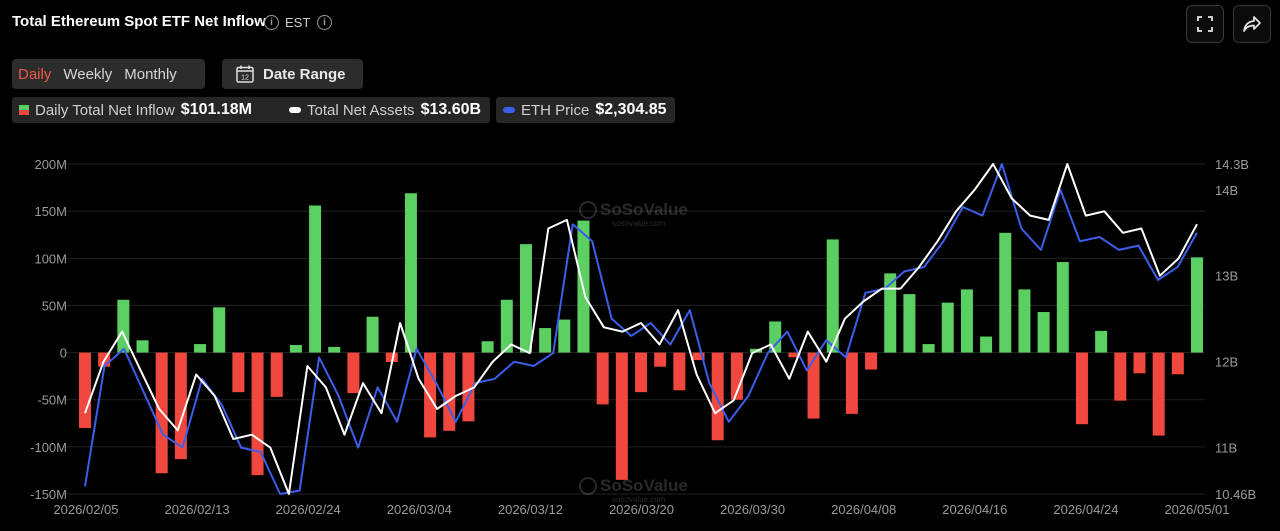  I want to click on share-button, so click(1252, 24).